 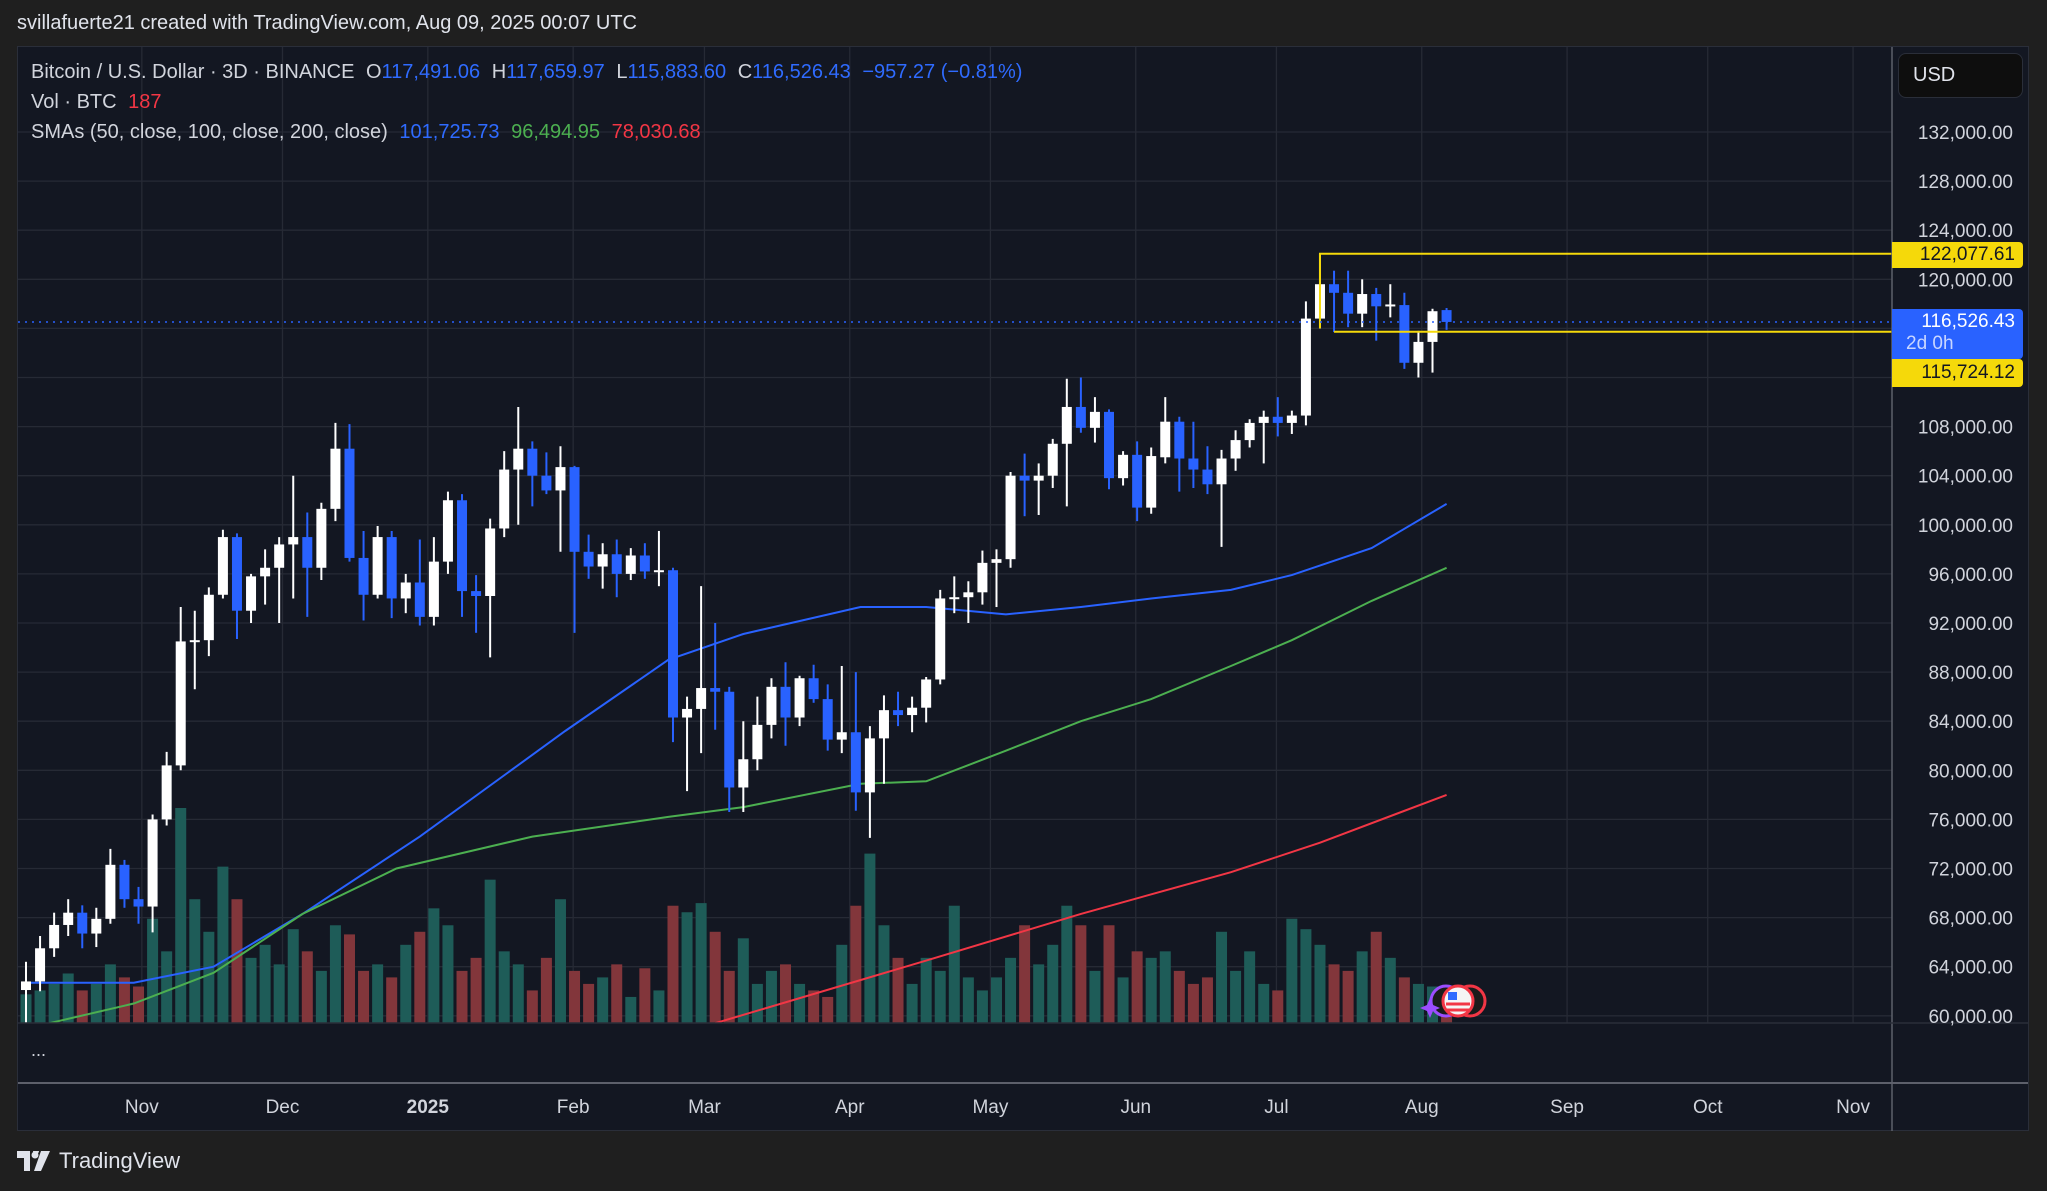 I want to click on currency-button: USD, so click(x=1960, y=75).